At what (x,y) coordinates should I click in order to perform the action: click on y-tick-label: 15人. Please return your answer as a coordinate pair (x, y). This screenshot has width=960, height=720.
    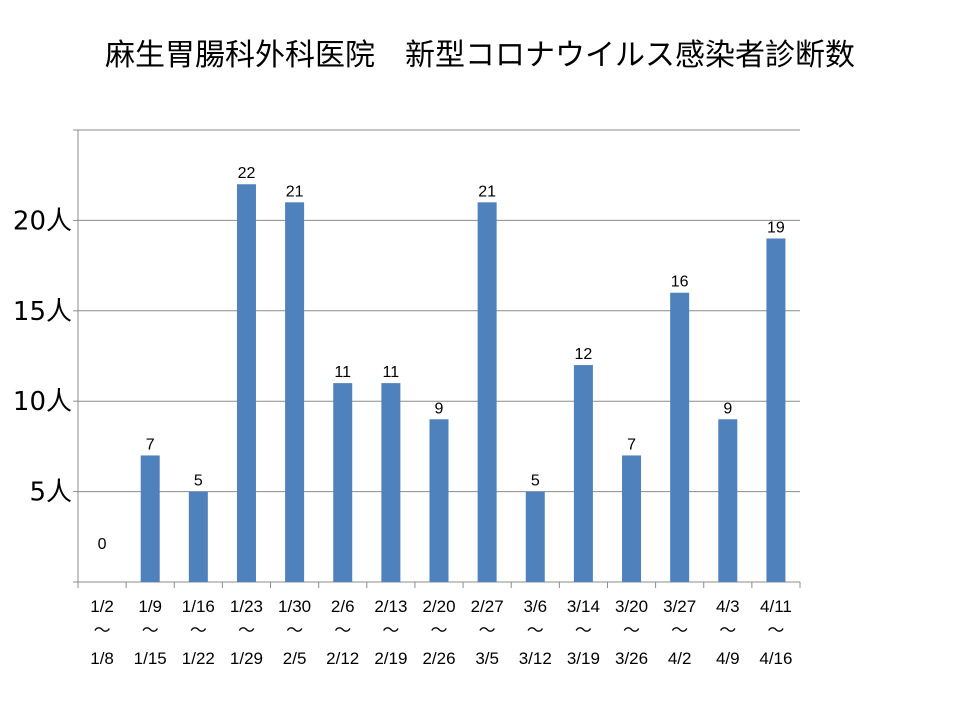
    Looking at the image, I should click on (42, 312).